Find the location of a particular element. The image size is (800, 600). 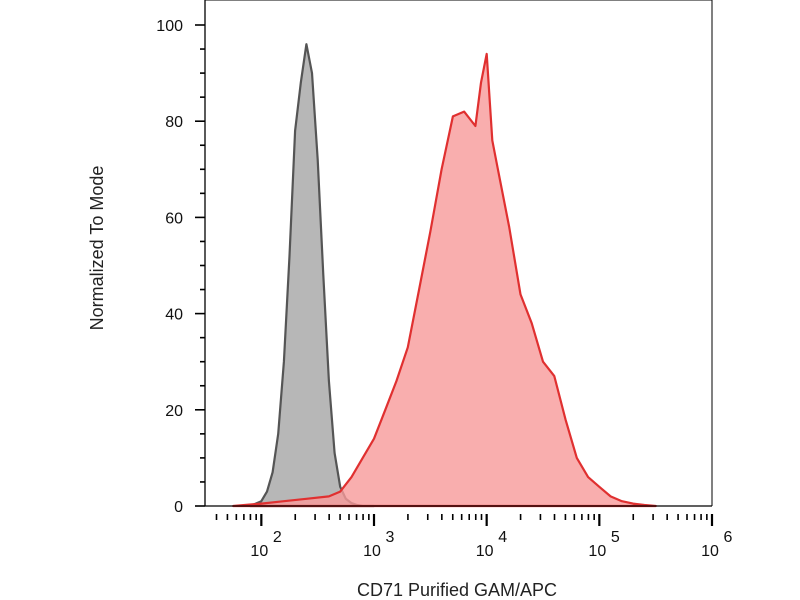

histogram-series-1-area is located at coordinates (312, 275).